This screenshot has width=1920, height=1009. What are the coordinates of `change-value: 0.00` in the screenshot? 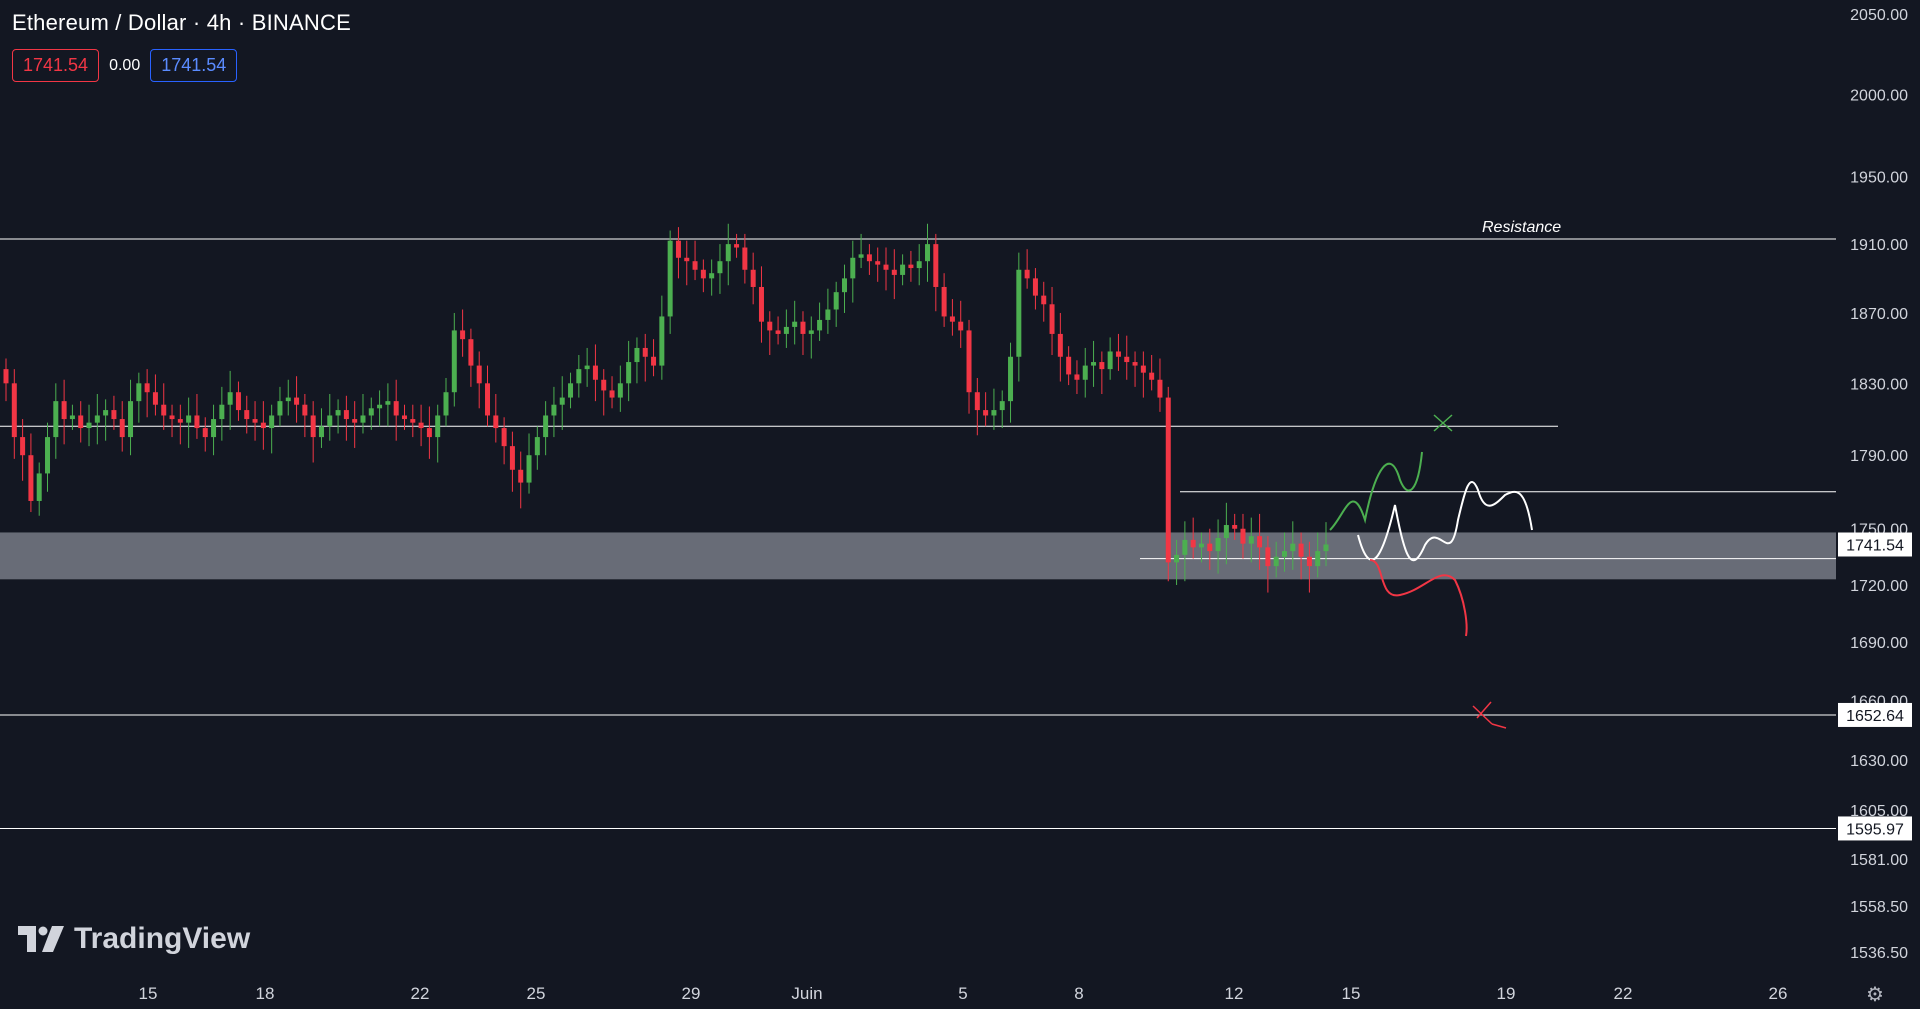 It's located at (125, 65).